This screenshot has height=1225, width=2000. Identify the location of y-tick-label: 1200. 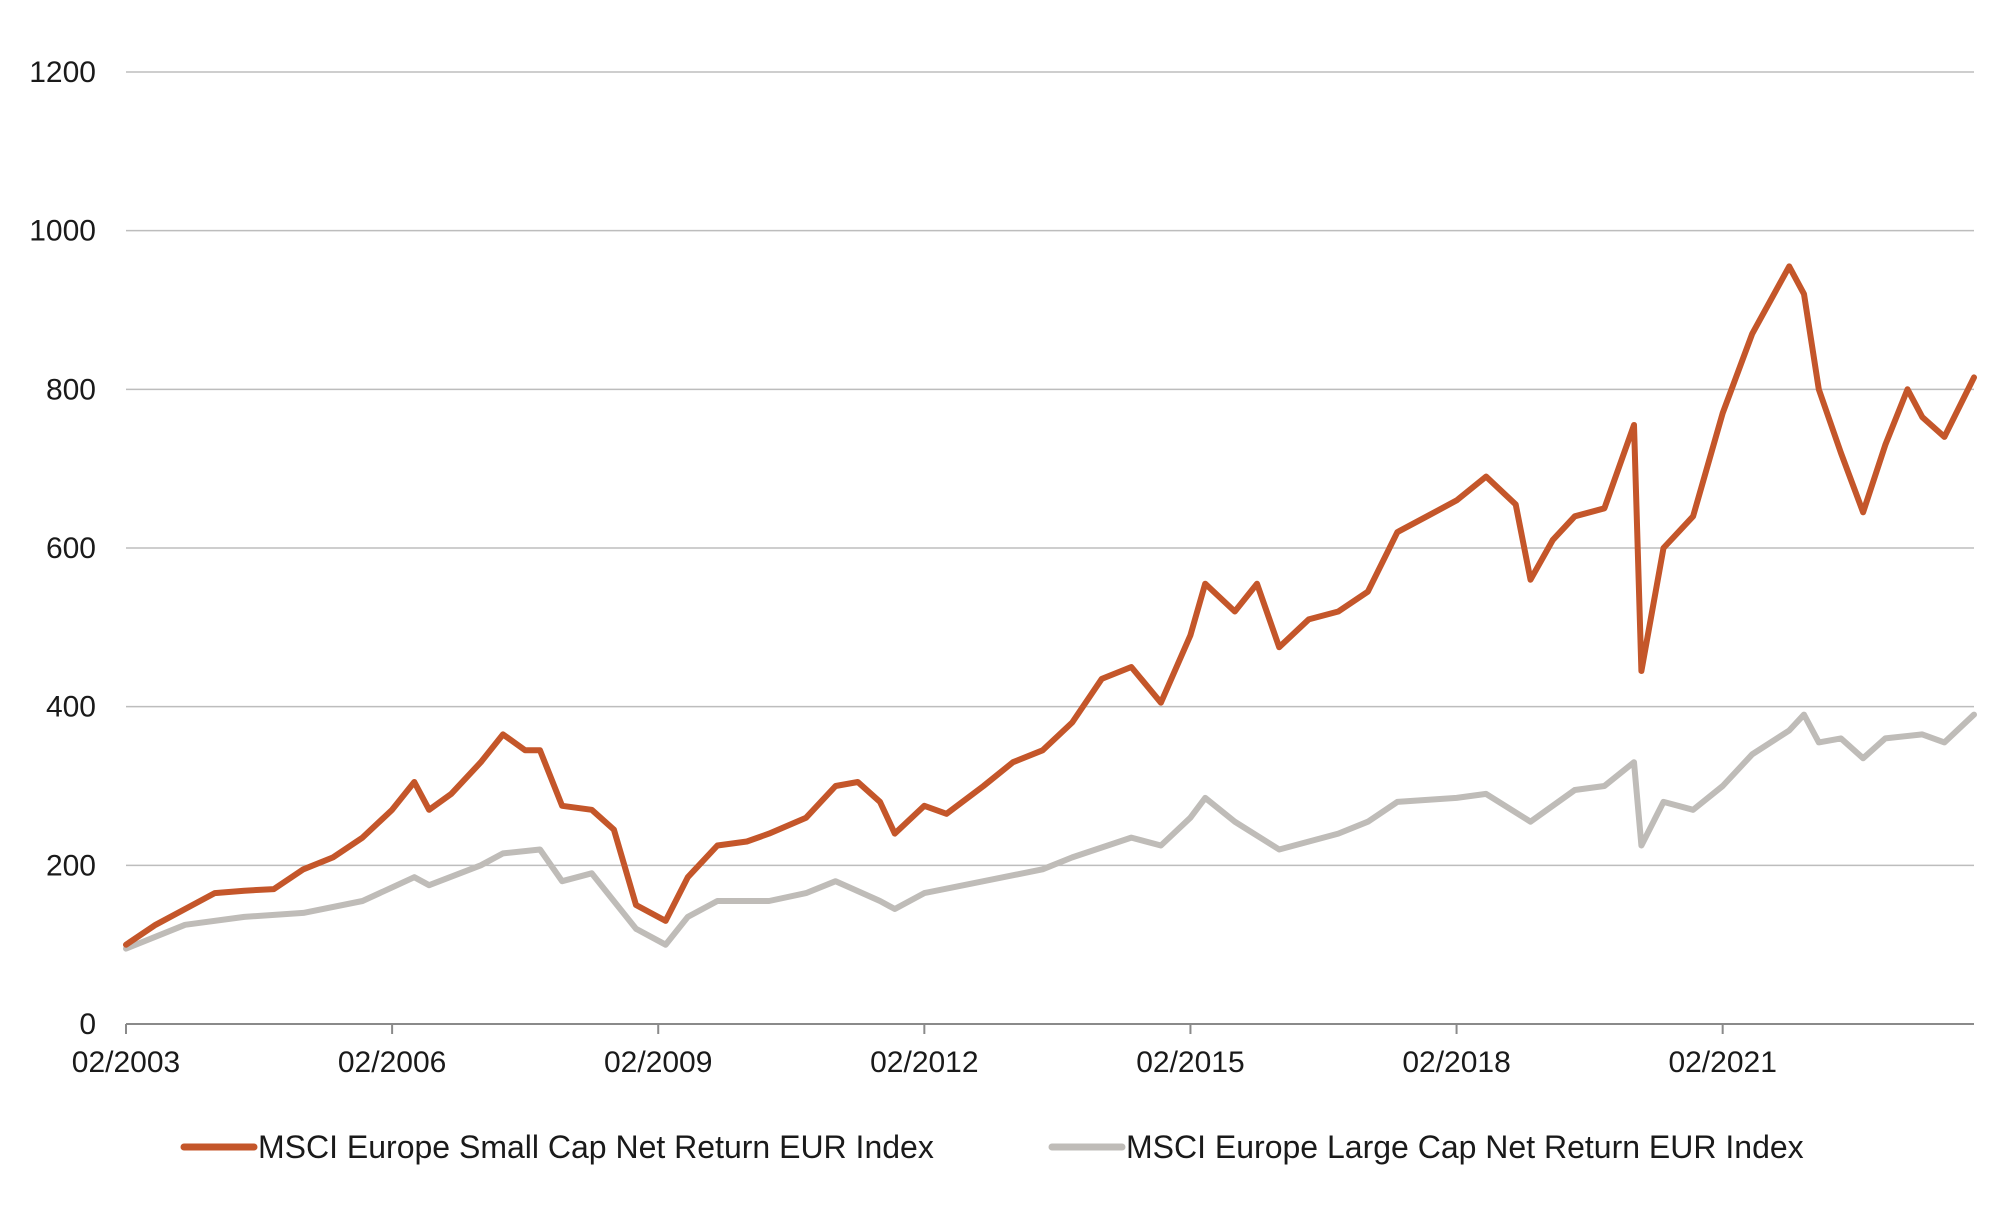
(62, 72).